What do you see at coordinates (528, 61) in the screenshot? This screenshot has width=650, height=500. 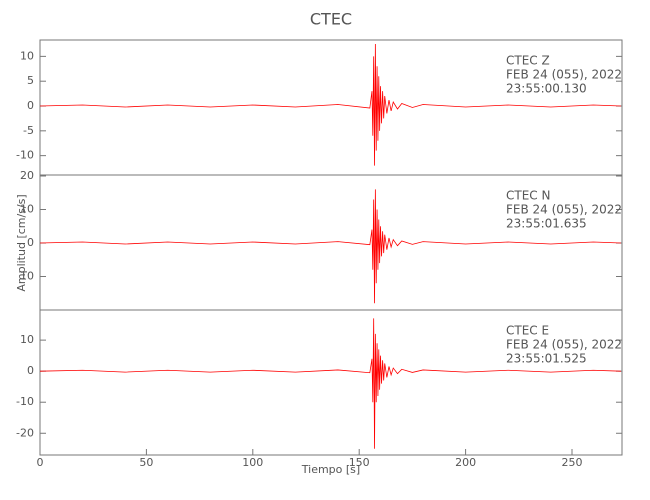 I see `annotation: CTEC Z` at bounding box center [528, 61].